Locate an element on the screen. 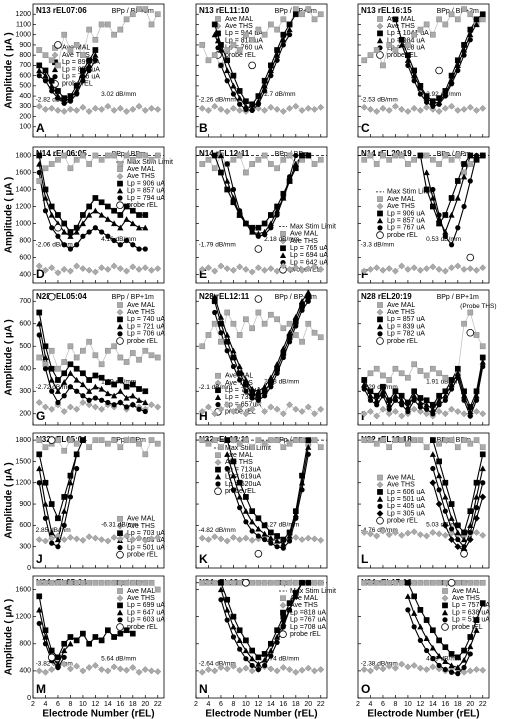  series-line is located at coordinates (67, 82).